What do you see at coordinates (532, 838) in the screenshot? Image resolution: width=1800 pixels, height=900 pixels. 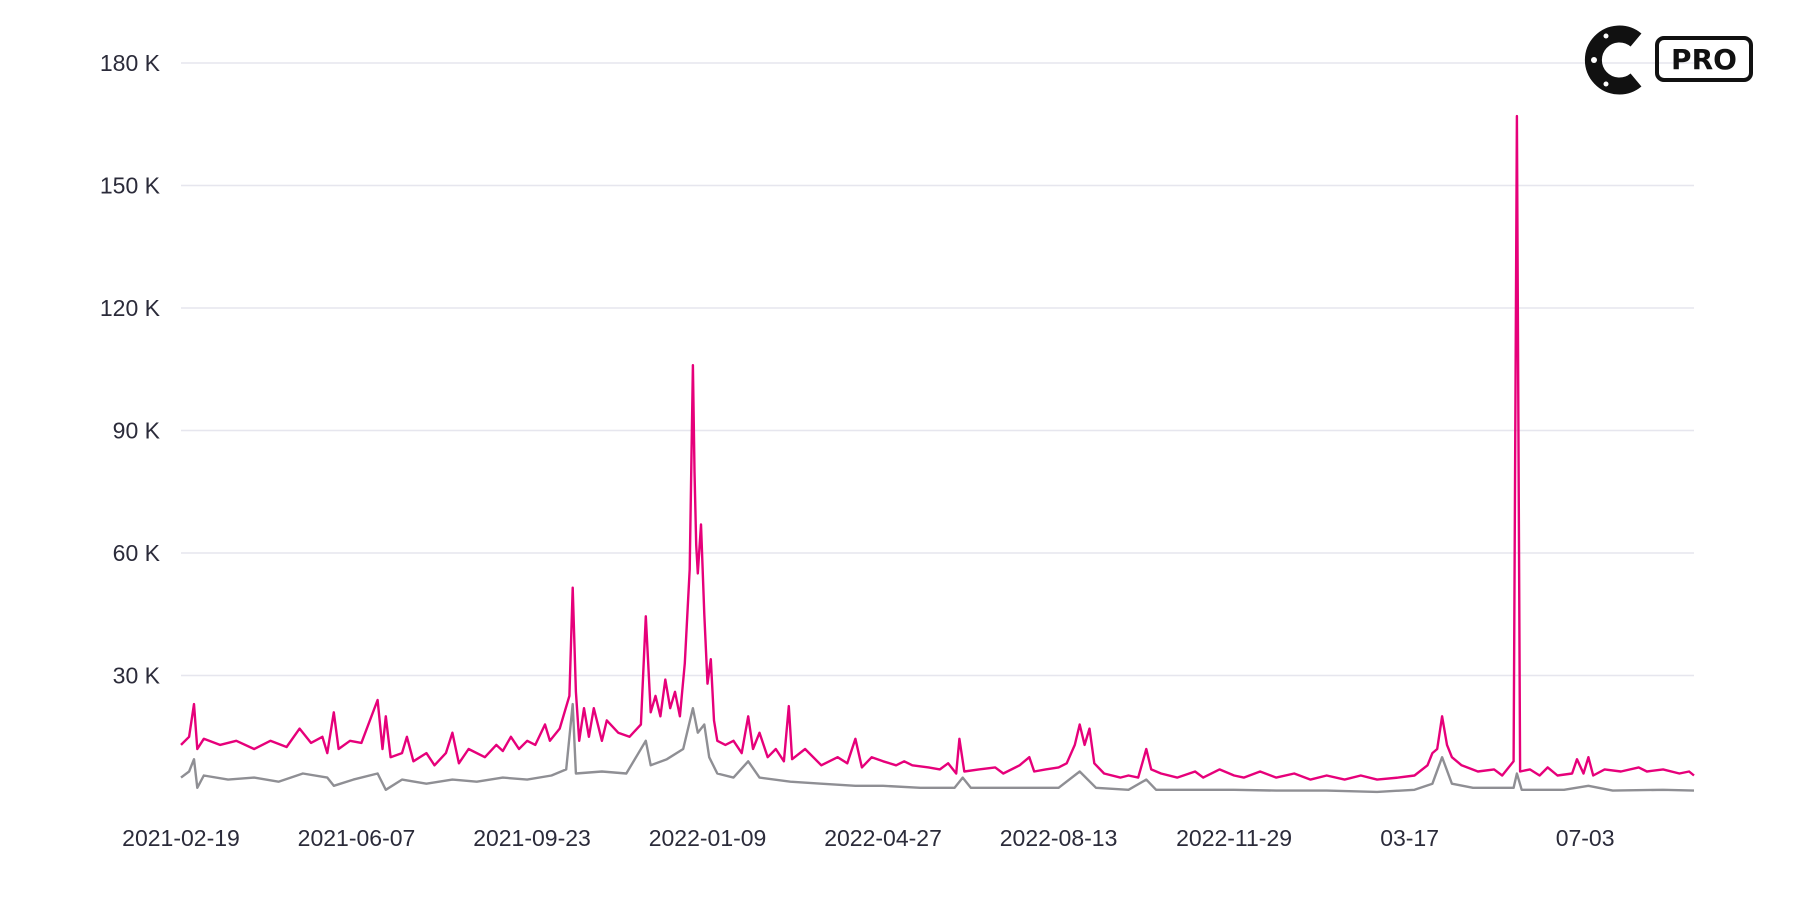 I see `x-tick-label: 2021-09-23` at bounding box center [532, 838].